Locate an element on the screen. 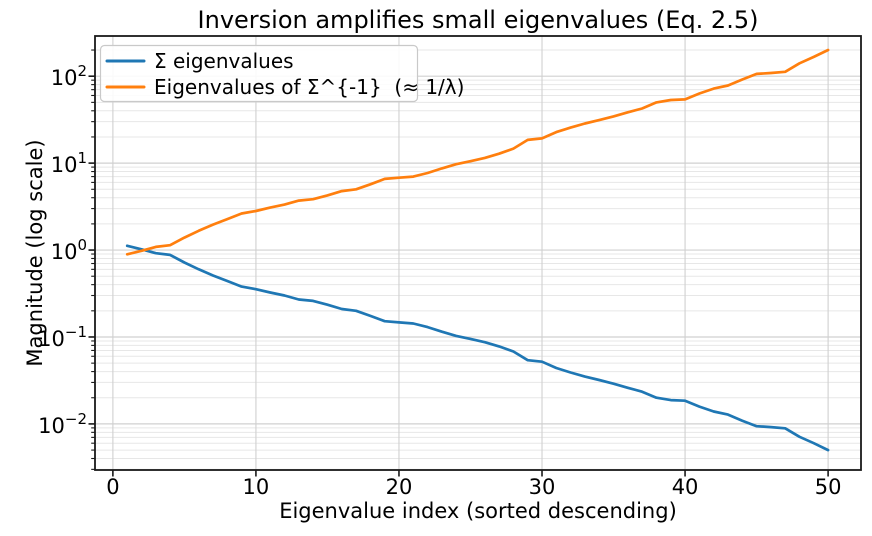  x-axis-label: Eigenvalue index (sorted descending) is located at coordinates (478, 511).